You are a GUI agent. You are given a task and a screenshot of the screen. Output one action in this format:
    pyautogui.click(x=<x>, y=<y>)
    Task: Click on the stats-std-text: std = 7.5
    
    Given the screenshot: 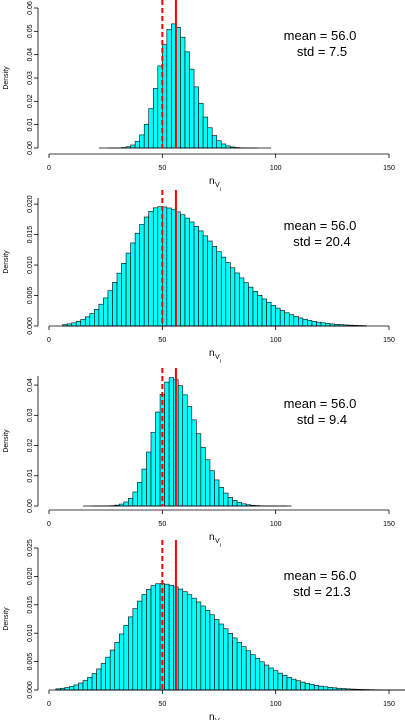 What is the action you would take?
    pyautogui.click(x=322, y=51)
    